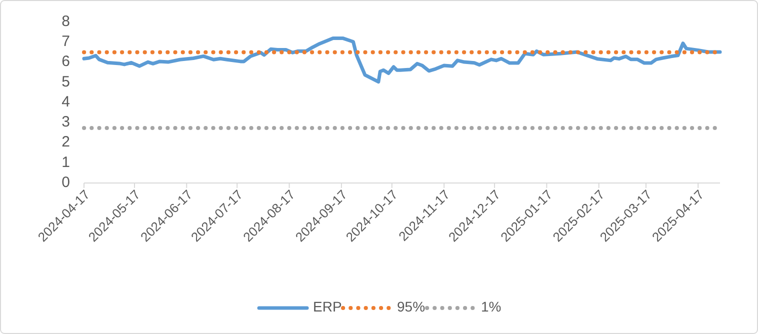  What do you see at coordinates (66, 41) in the screenshot?
I see `y-tick-label: 7` at bounding box center [66, 41].